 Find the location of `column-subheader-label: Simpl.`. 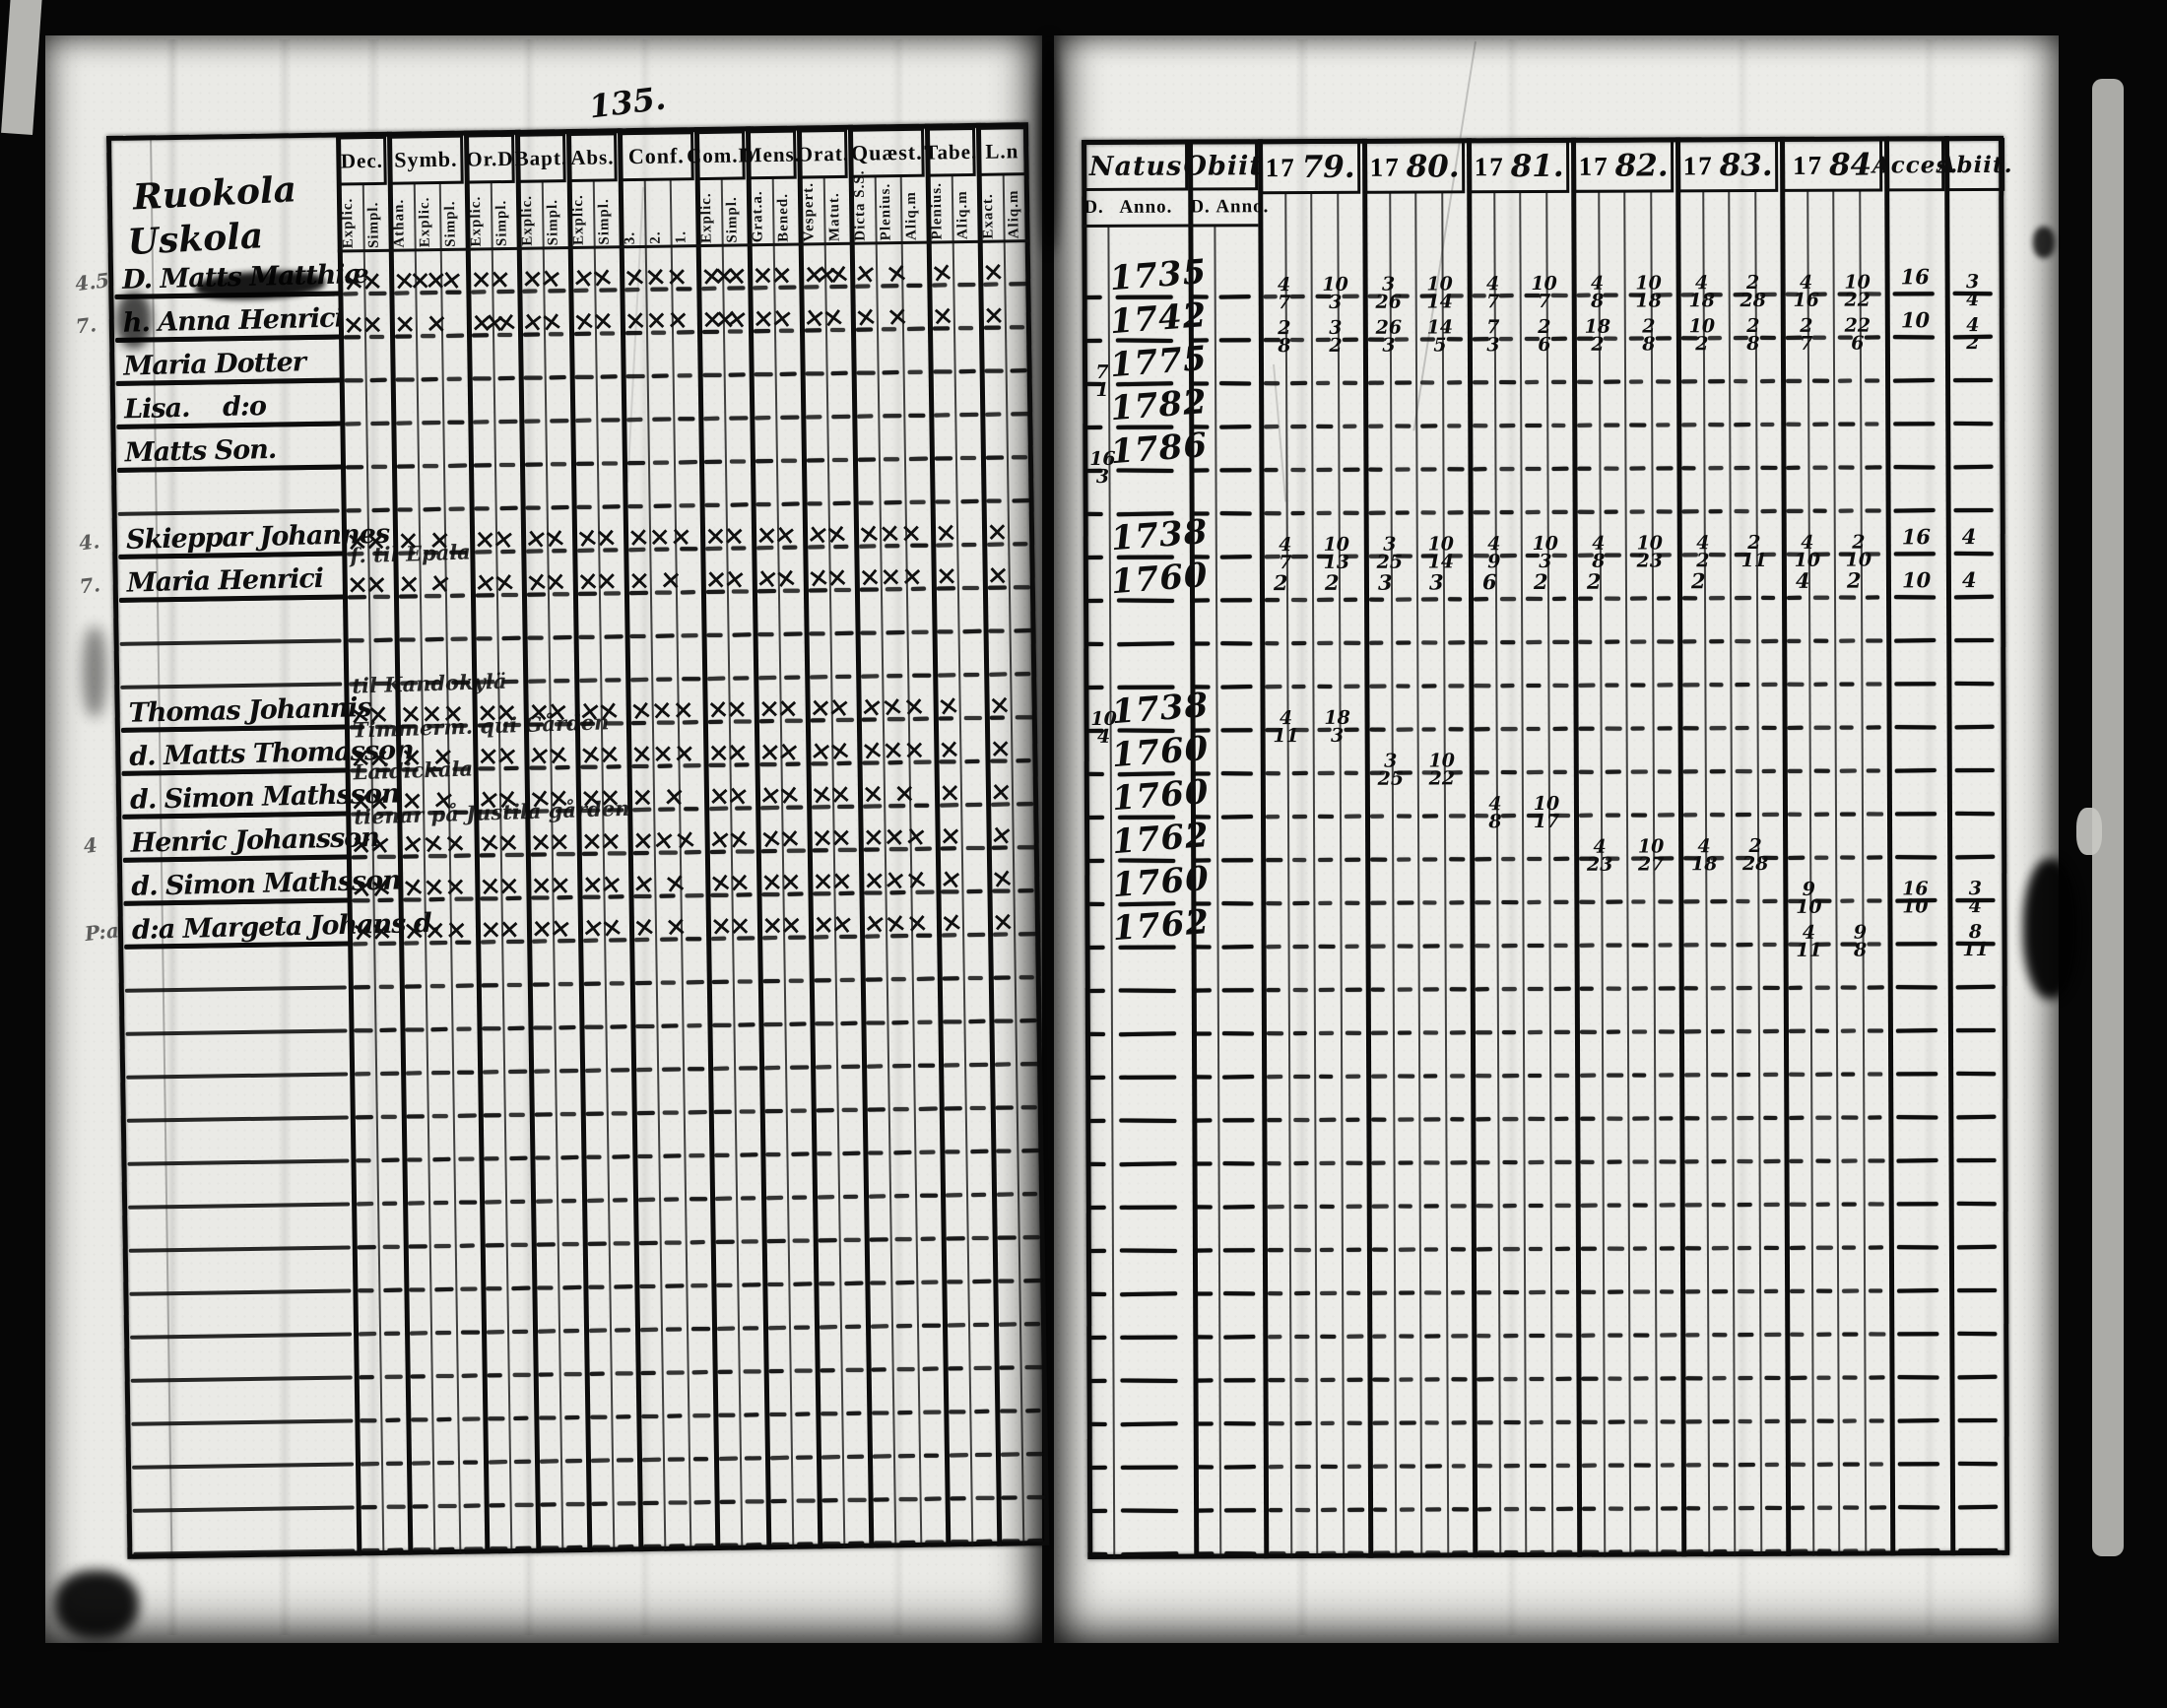

column-subheader-label: Simpl. is located at coordinates (501, 223).